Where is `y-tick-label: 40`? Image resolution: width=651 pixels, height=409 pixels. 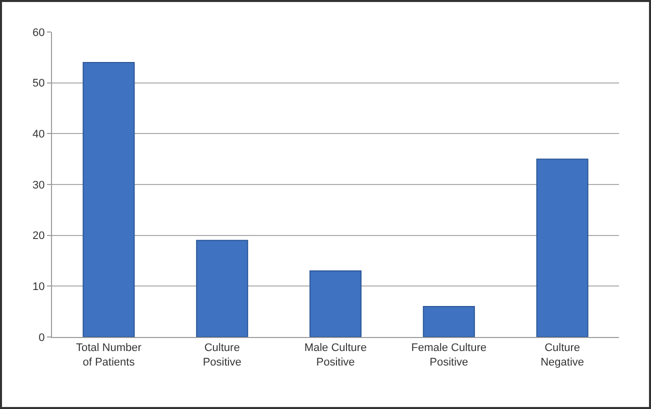
y-tick-label: 40 is located at coordinates (38, 134).